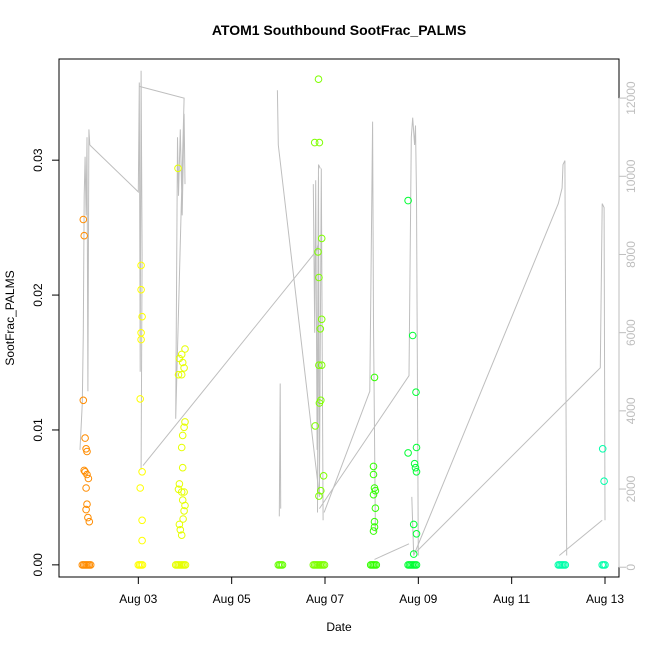  What do you see at coordinates (339, 30) in the screenshot?
I see `chart-title: ATOM1 Southbound SootFrac_PALMS` at bounding box center [339, 30].